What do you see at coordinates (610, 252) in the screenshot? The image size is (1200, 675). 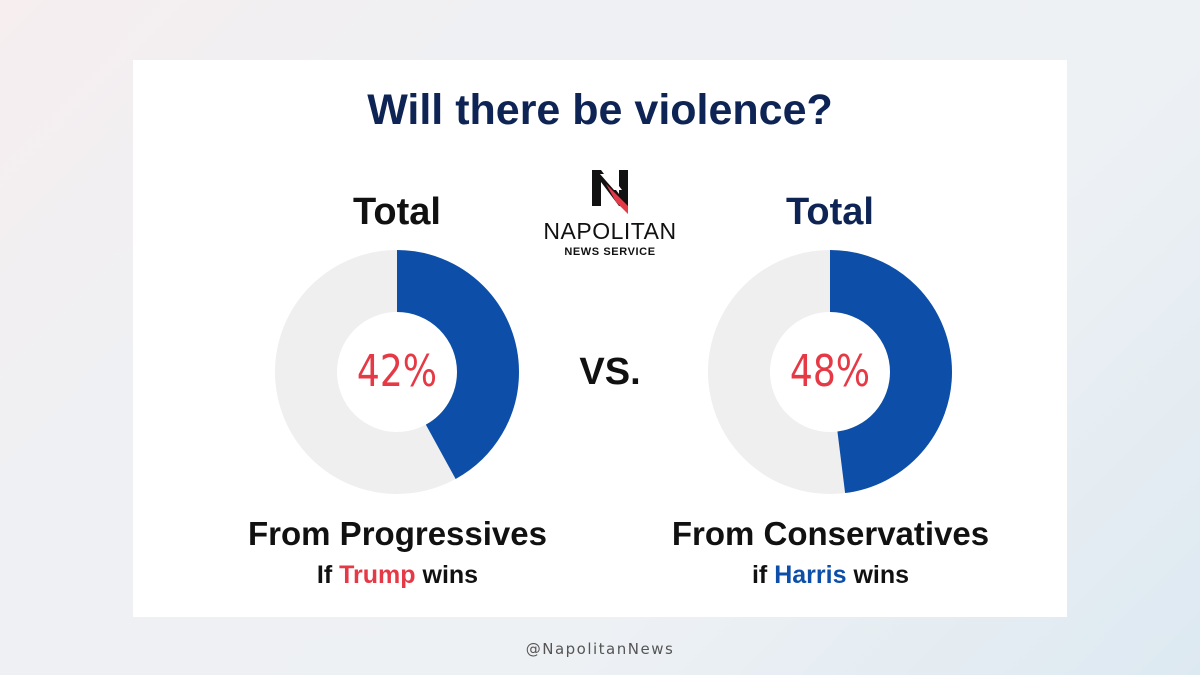 I see `logo-subtitle: NEWS SERVICE` at bounding box center [610, 252].